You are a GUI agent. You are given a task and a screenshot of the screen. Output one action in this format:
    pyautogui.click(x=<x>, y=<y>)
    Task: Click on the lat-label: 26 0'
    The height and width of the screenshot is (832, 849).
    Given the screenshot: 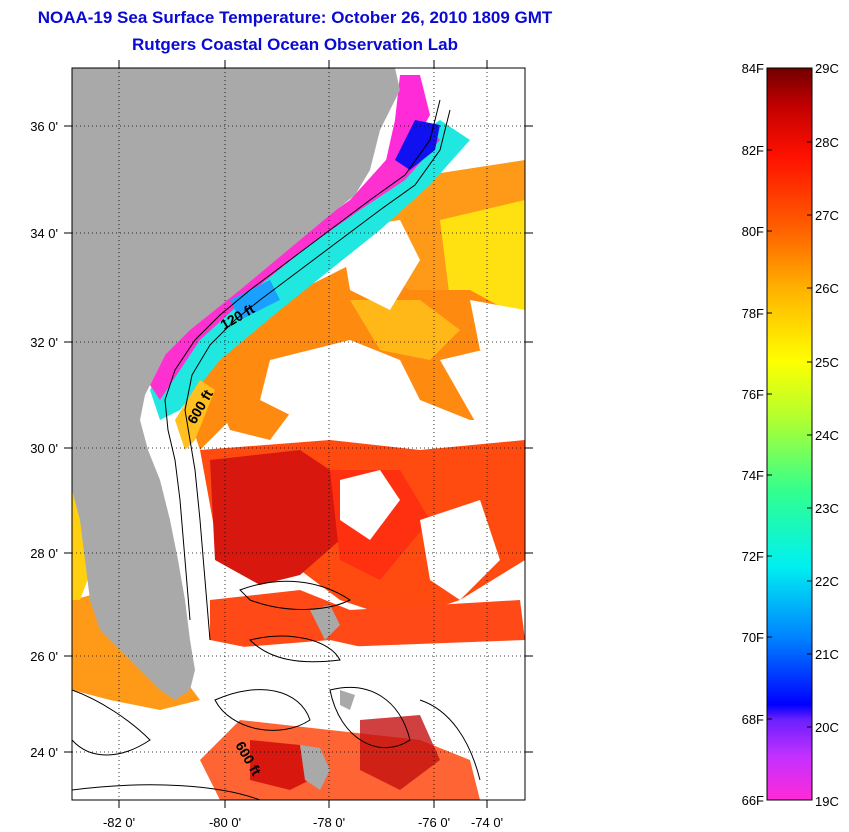 What is the action you would take?
    pyautogui.click(x=44, y=656)
    